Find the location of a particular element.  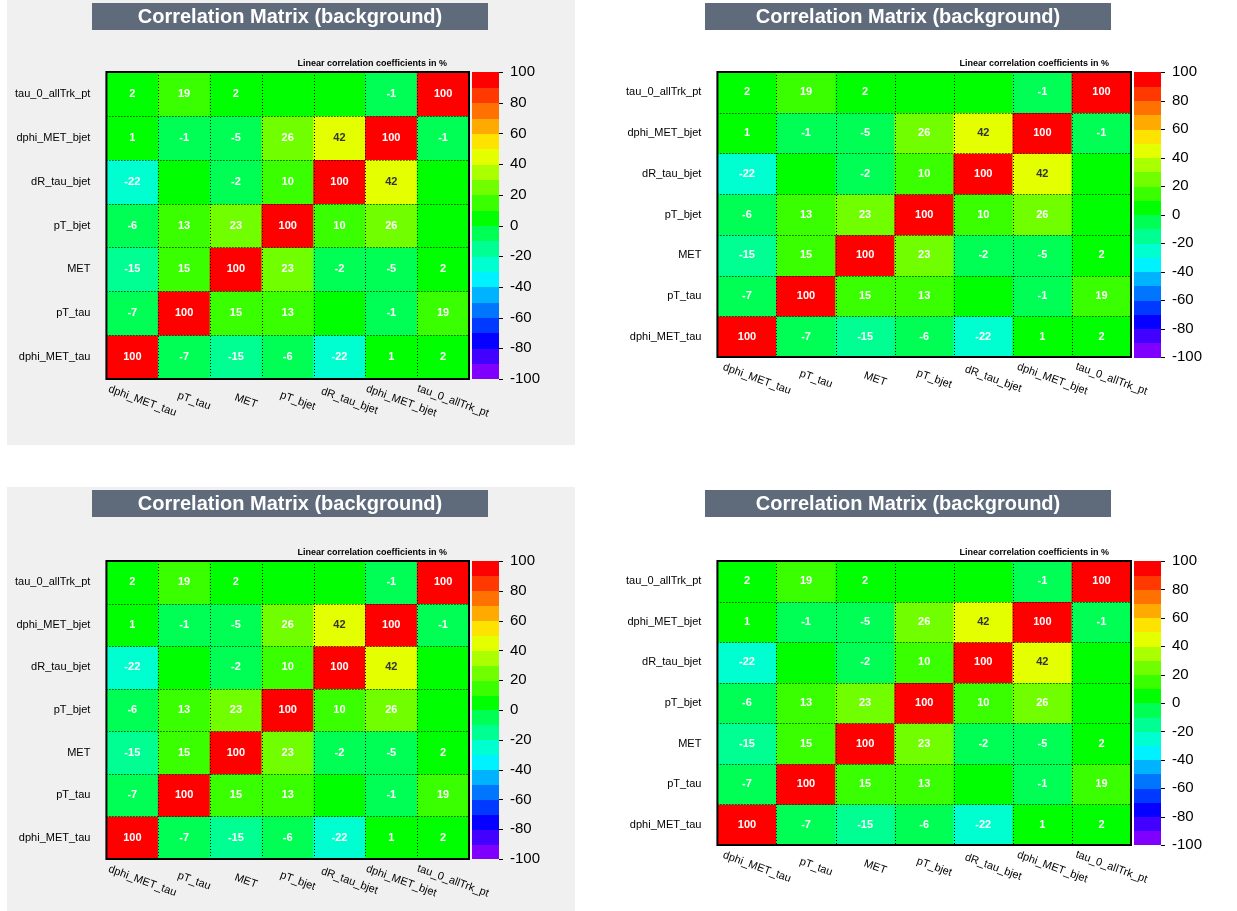

color-bar-label: -100 is located at coordinates (1187, 844).